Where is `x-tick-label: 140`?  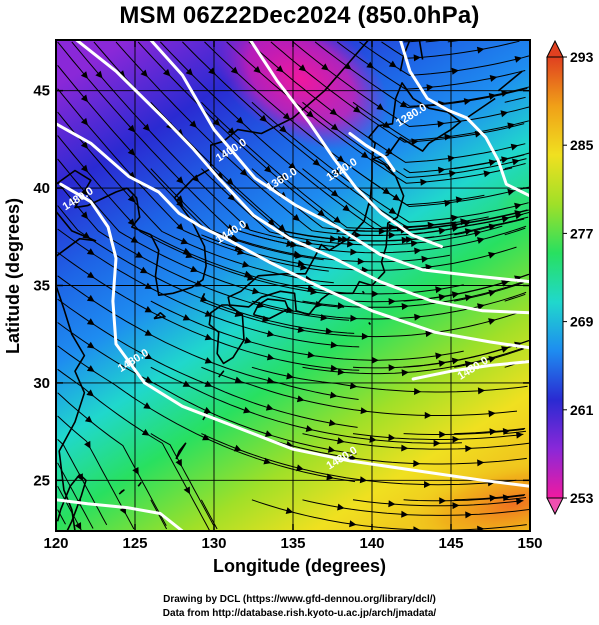
x-tick-label: 140 is located at coordinates (371, 543).